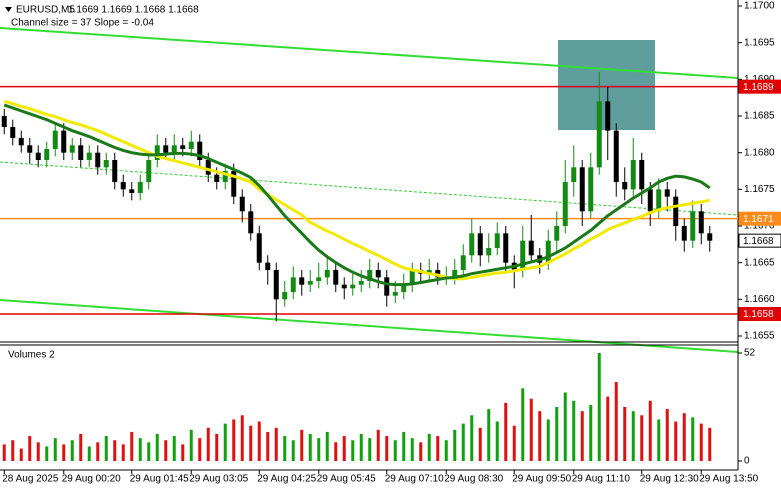 This screenshot has width=781, height=489. What do you see at coordinates (759, 116) in the screenshot?
I see `y-tick-label: 1.1685` at bounding box center [759, 116].